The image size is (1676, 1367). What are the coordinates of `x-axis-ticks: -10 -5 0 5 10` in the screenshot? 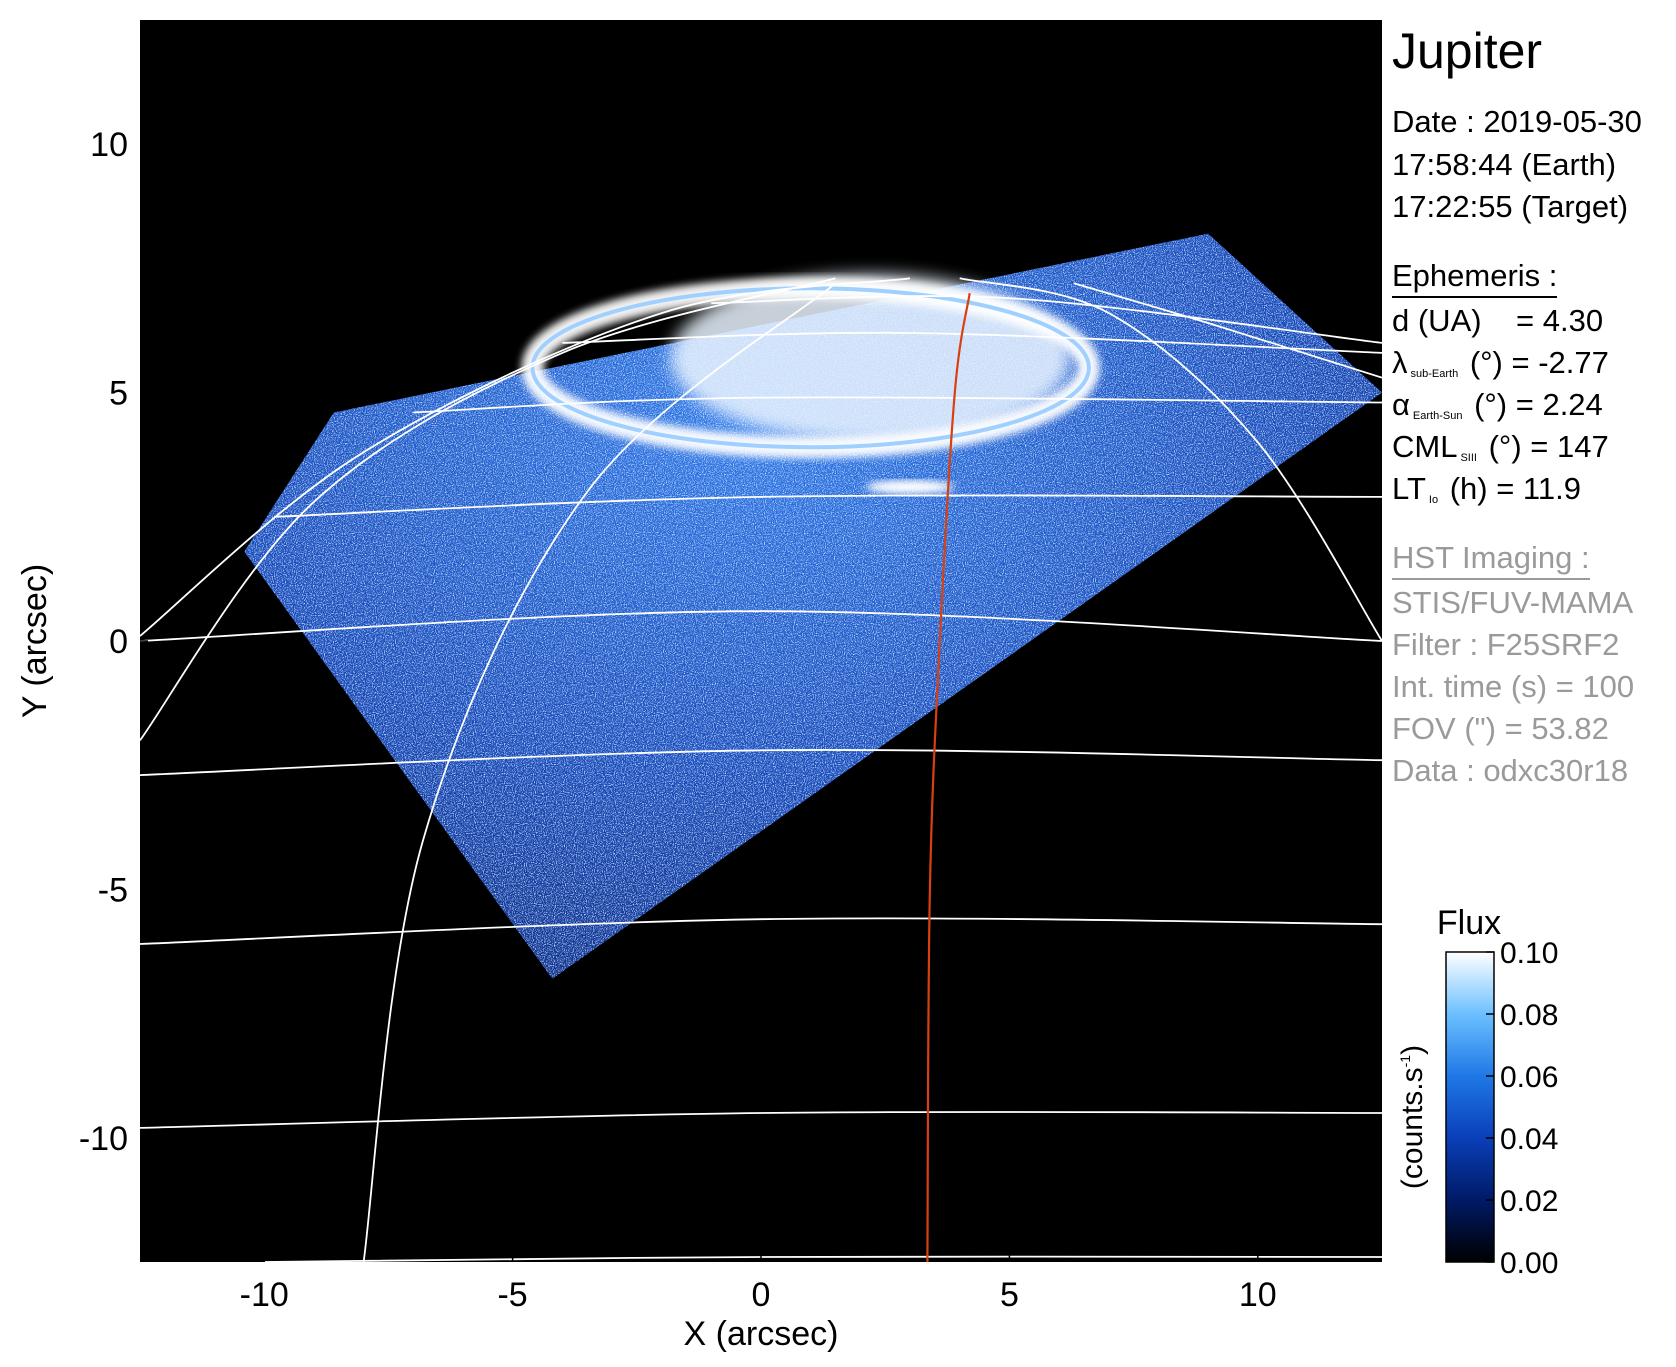 It's located at (758, 1284).